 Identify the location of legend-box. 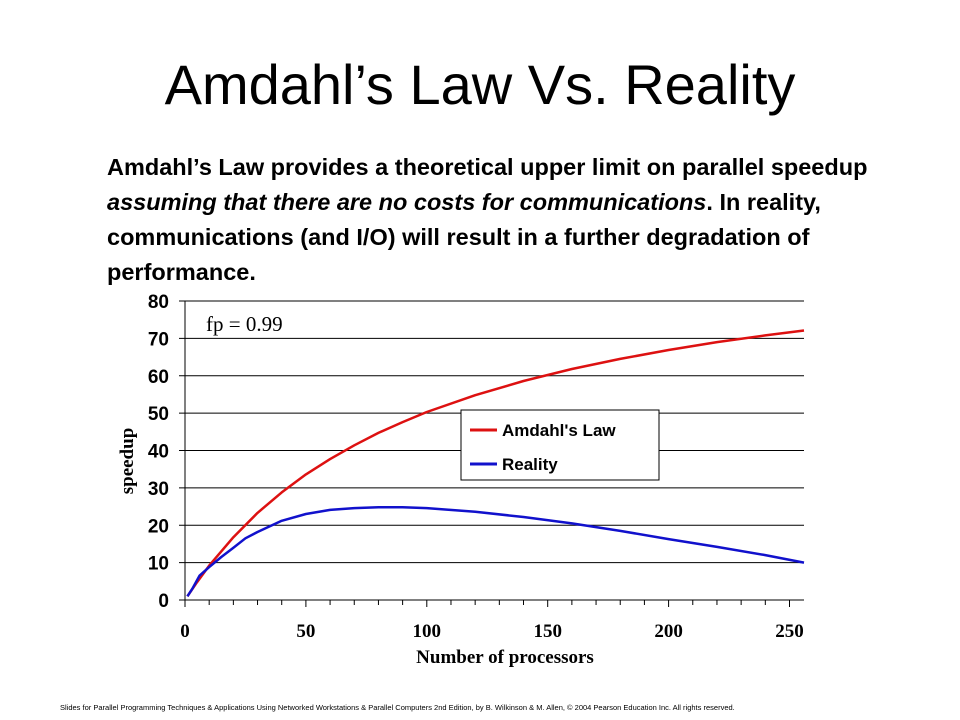
(560, 445).